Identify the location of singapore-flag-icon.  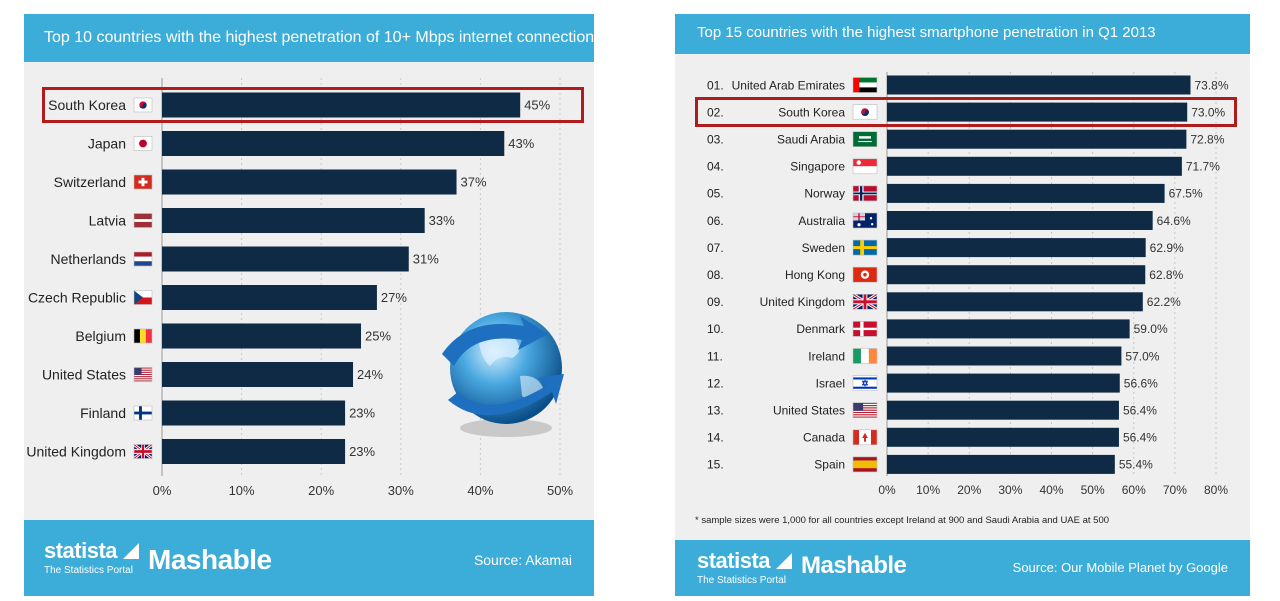
(865, 166).